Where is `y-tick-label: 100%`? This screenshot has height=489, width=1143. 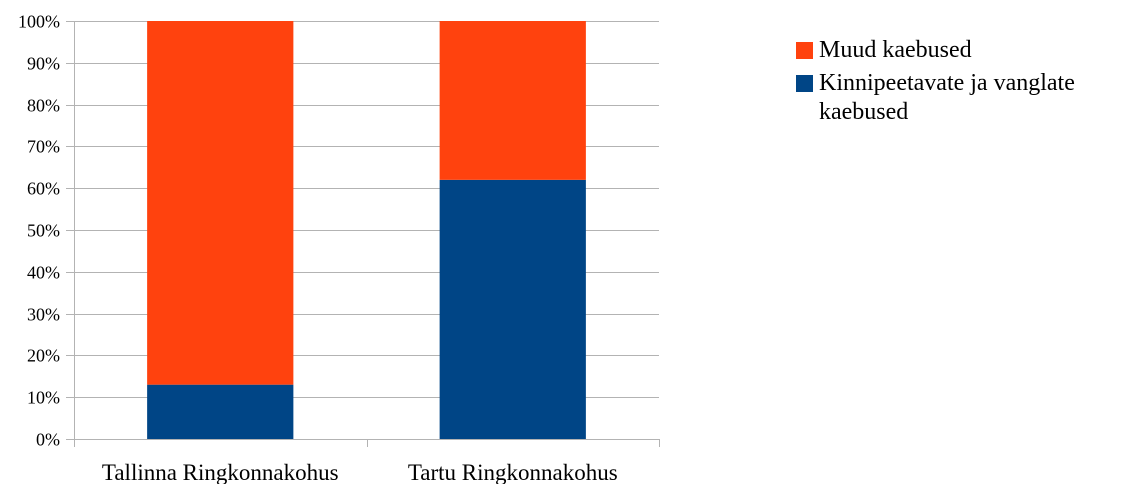
y-tick-label: 100% is located at coordinates (39, 22).